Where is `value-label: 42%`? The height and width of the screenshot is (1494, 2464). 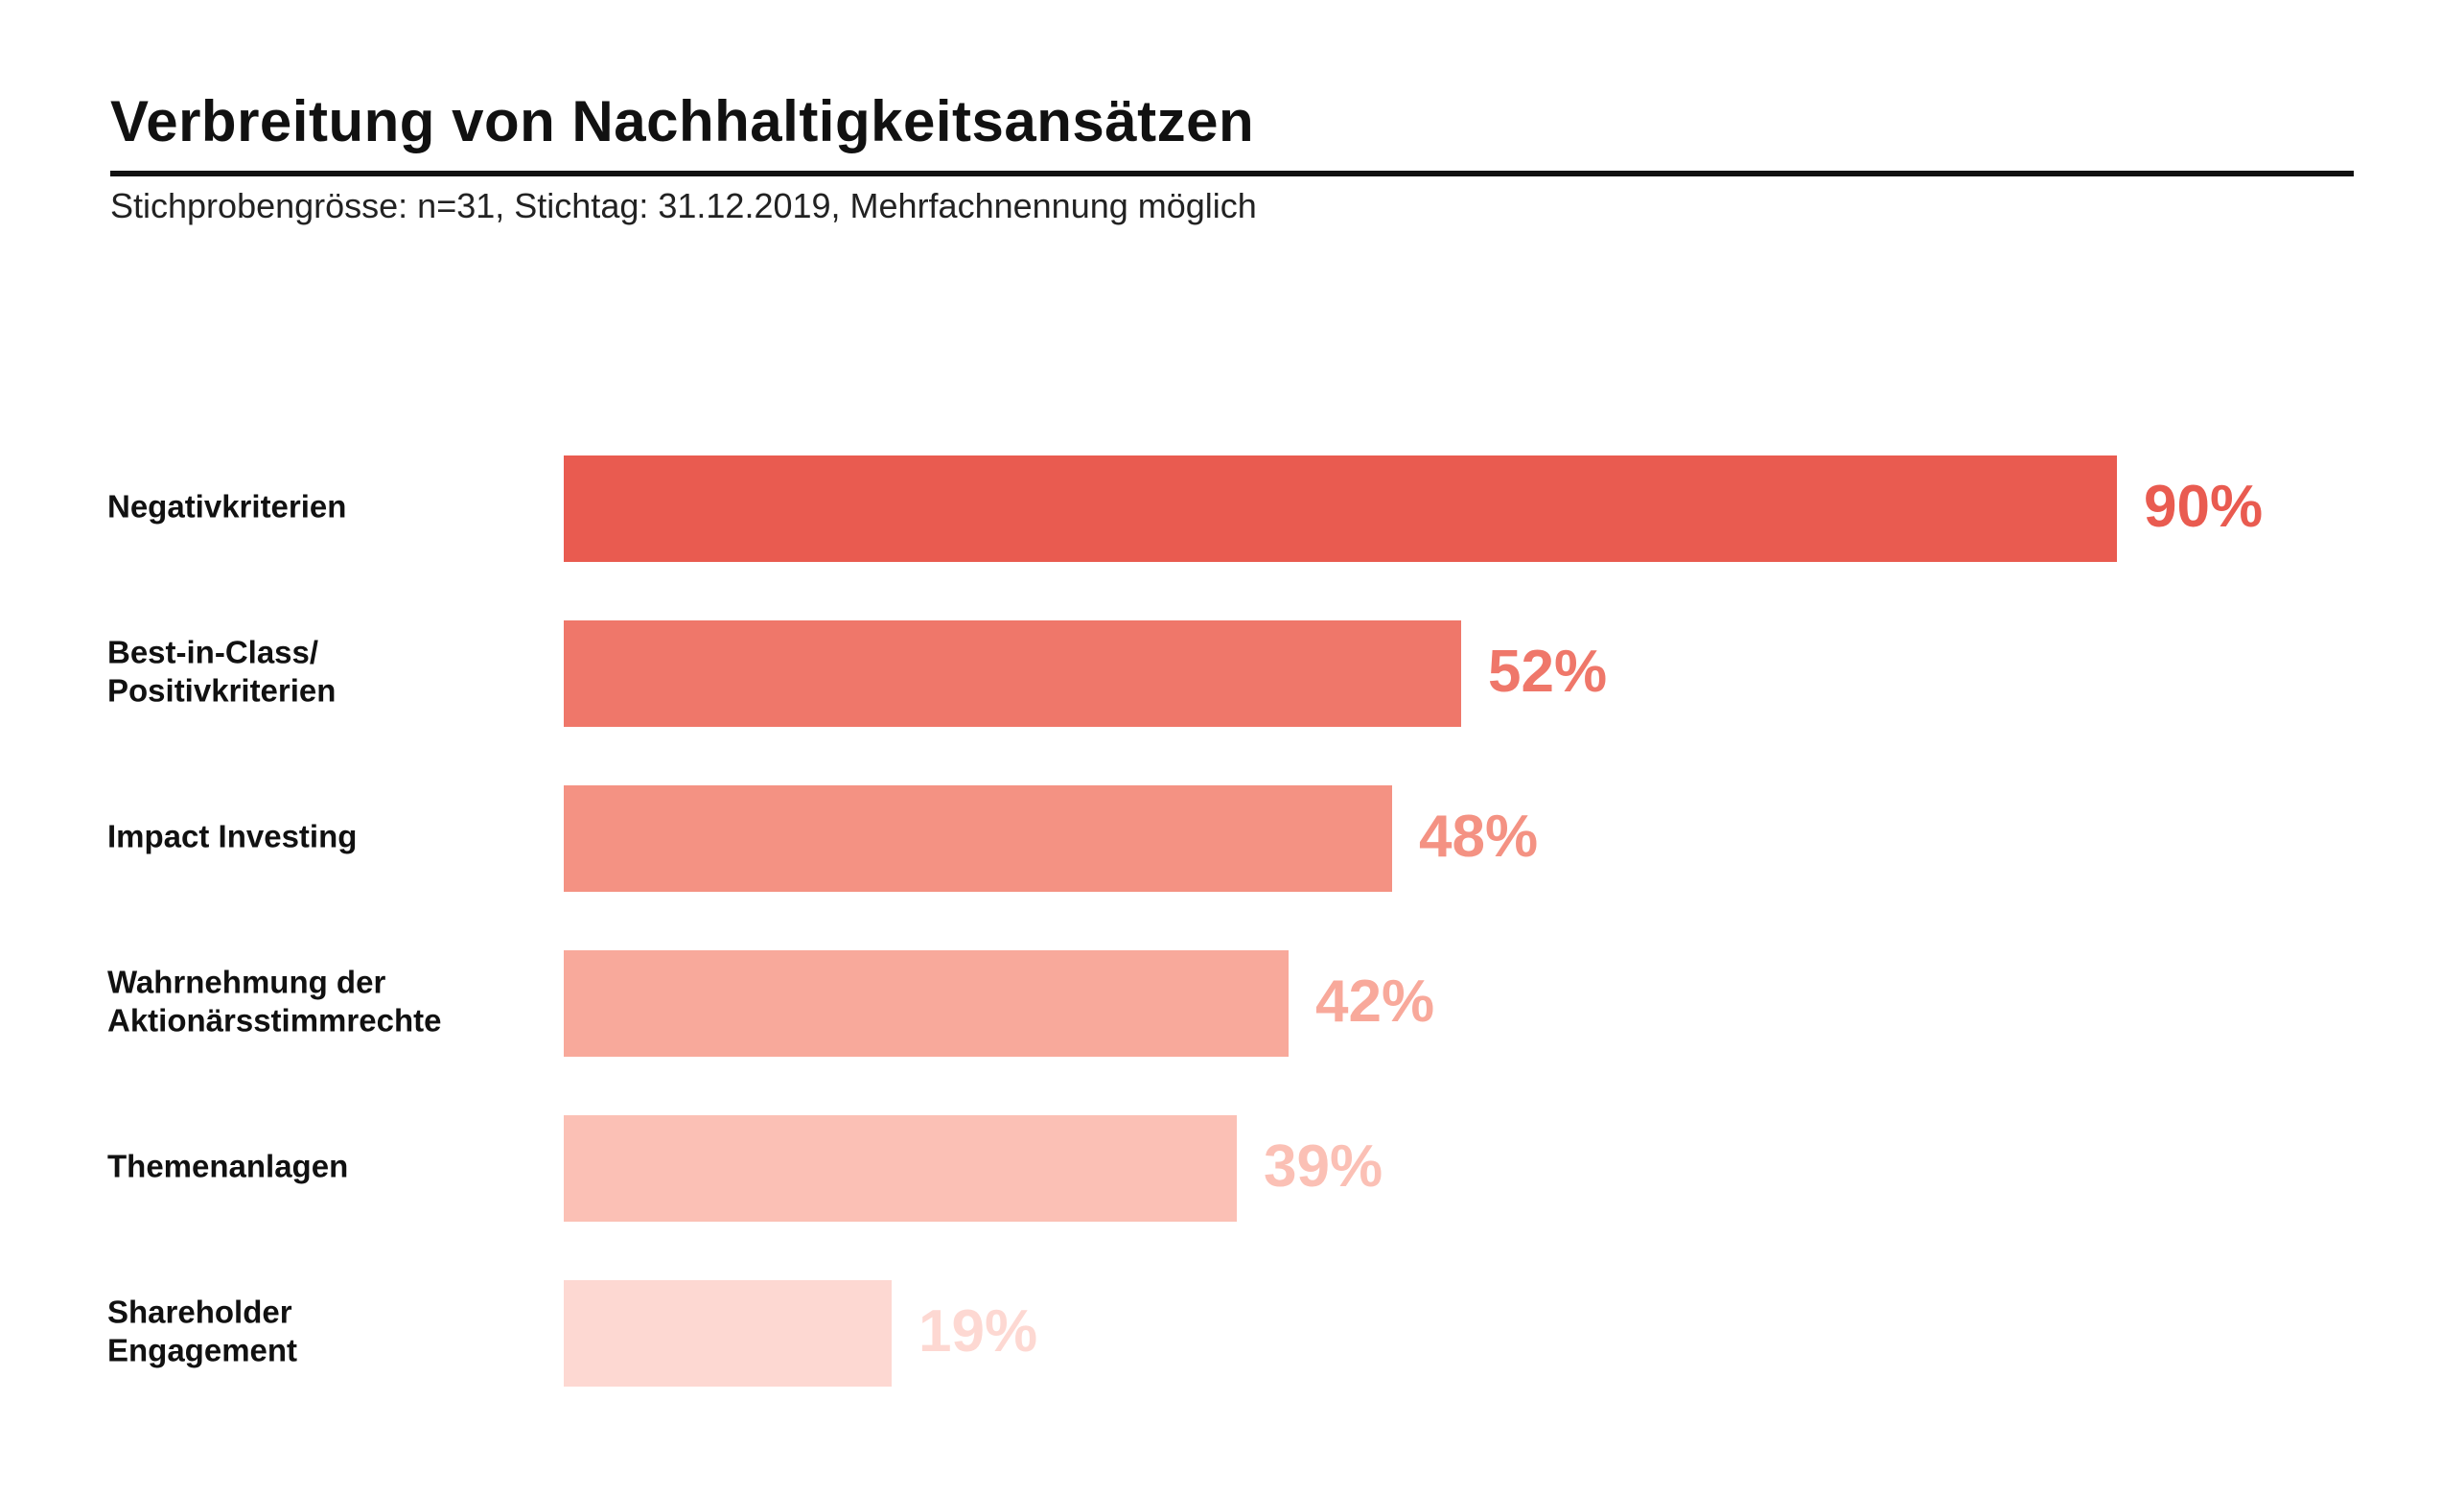 value-label: 42% is located at coordinates (1375, 1002).